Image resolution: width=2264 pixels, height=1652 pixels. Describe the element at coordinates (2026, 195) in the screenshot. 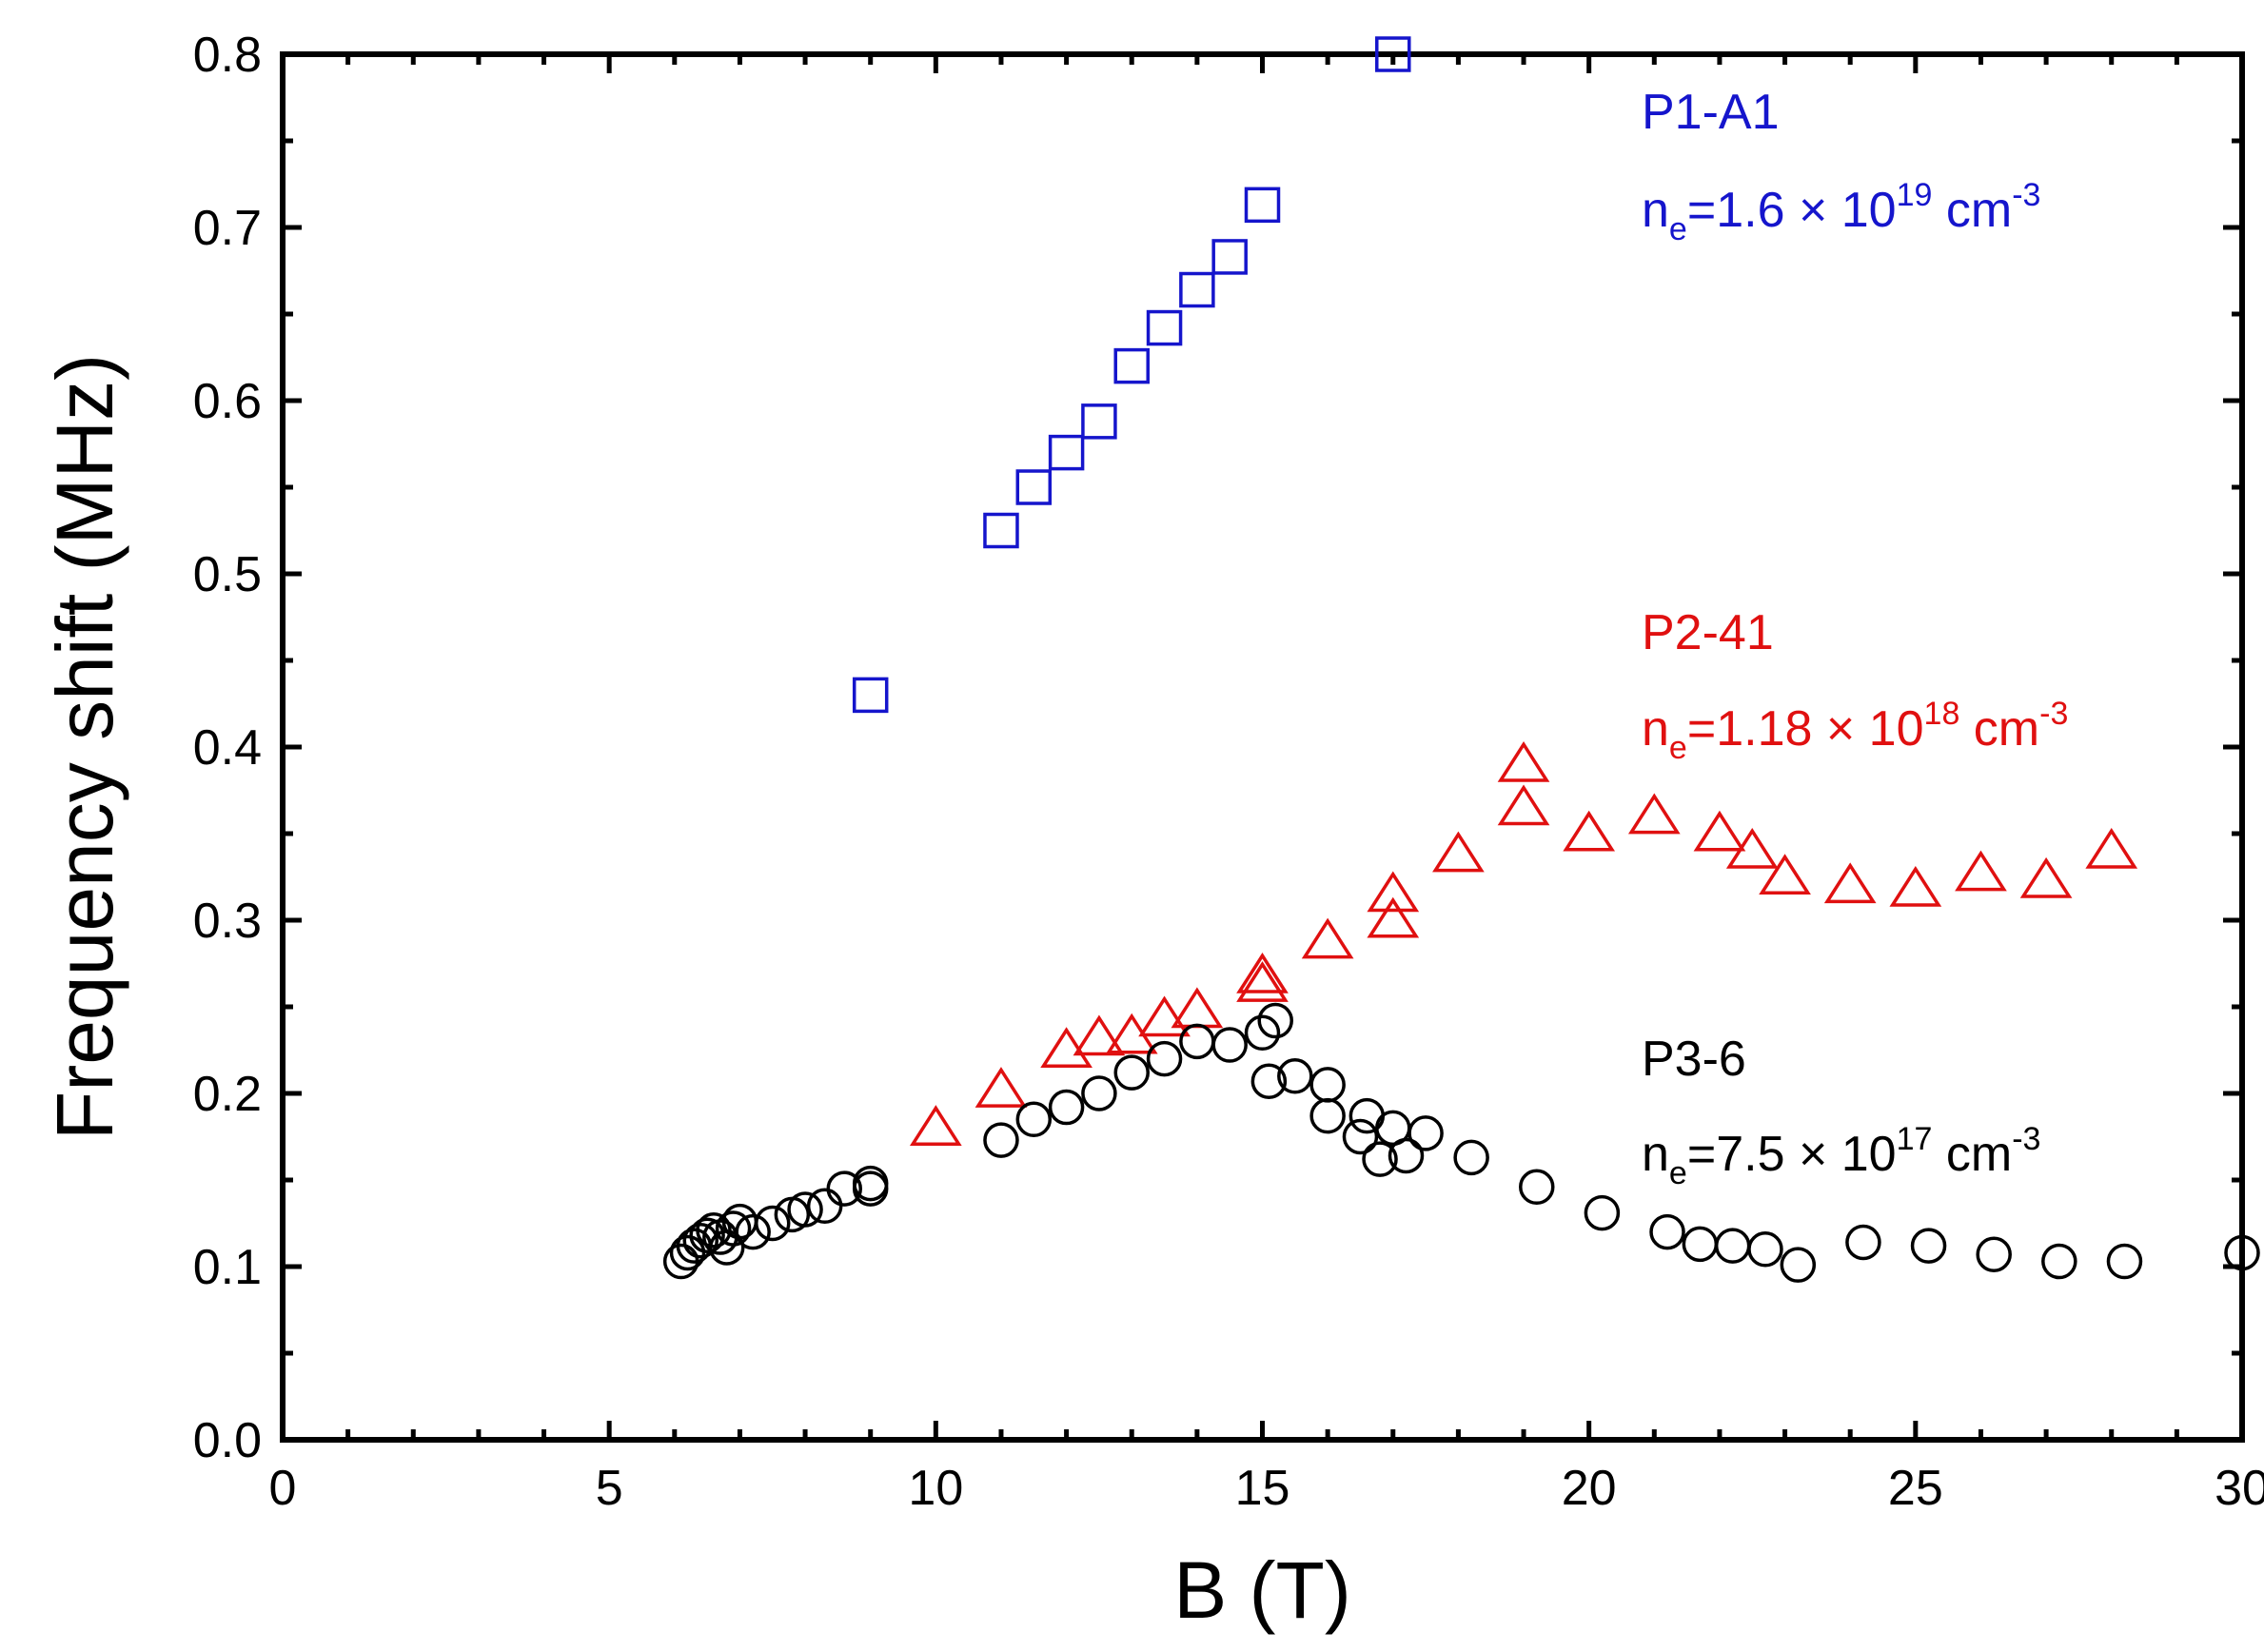

I see `density-unit-exponent: -3` at that location.